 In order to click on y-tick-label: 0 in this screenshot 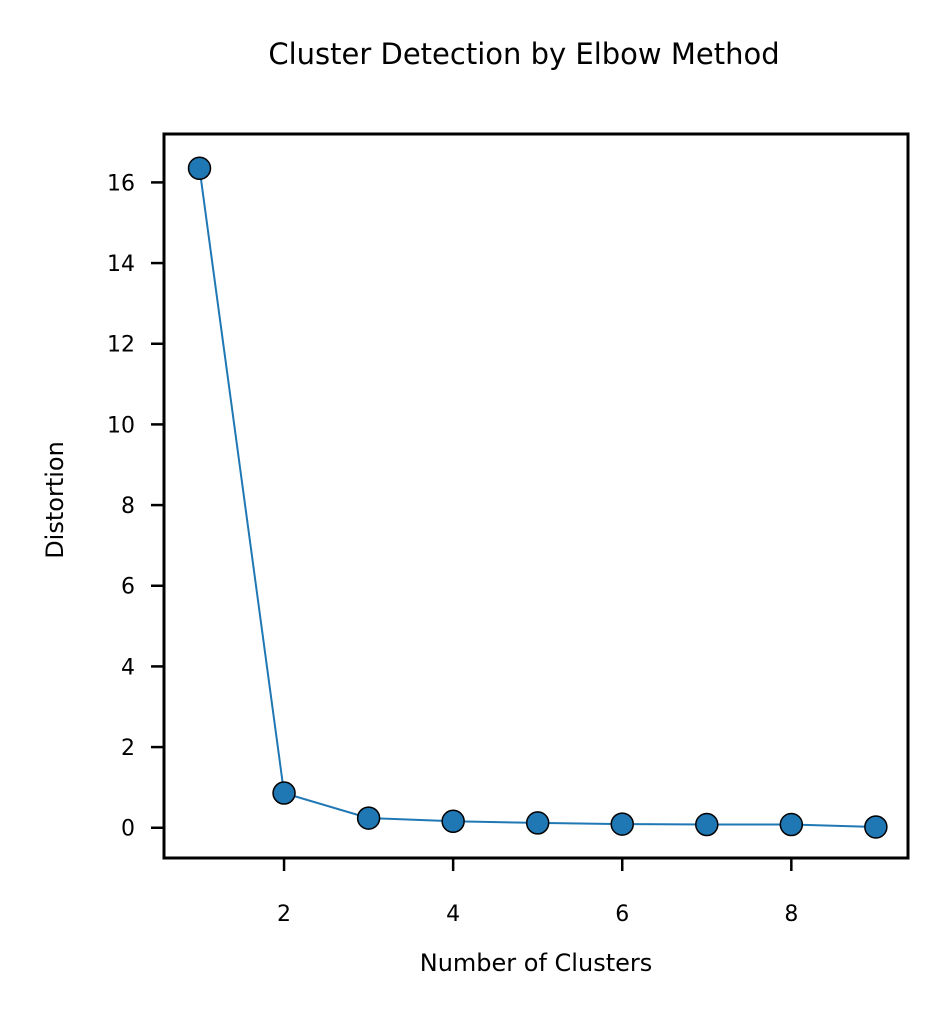, I will do `click(128, 829)`.